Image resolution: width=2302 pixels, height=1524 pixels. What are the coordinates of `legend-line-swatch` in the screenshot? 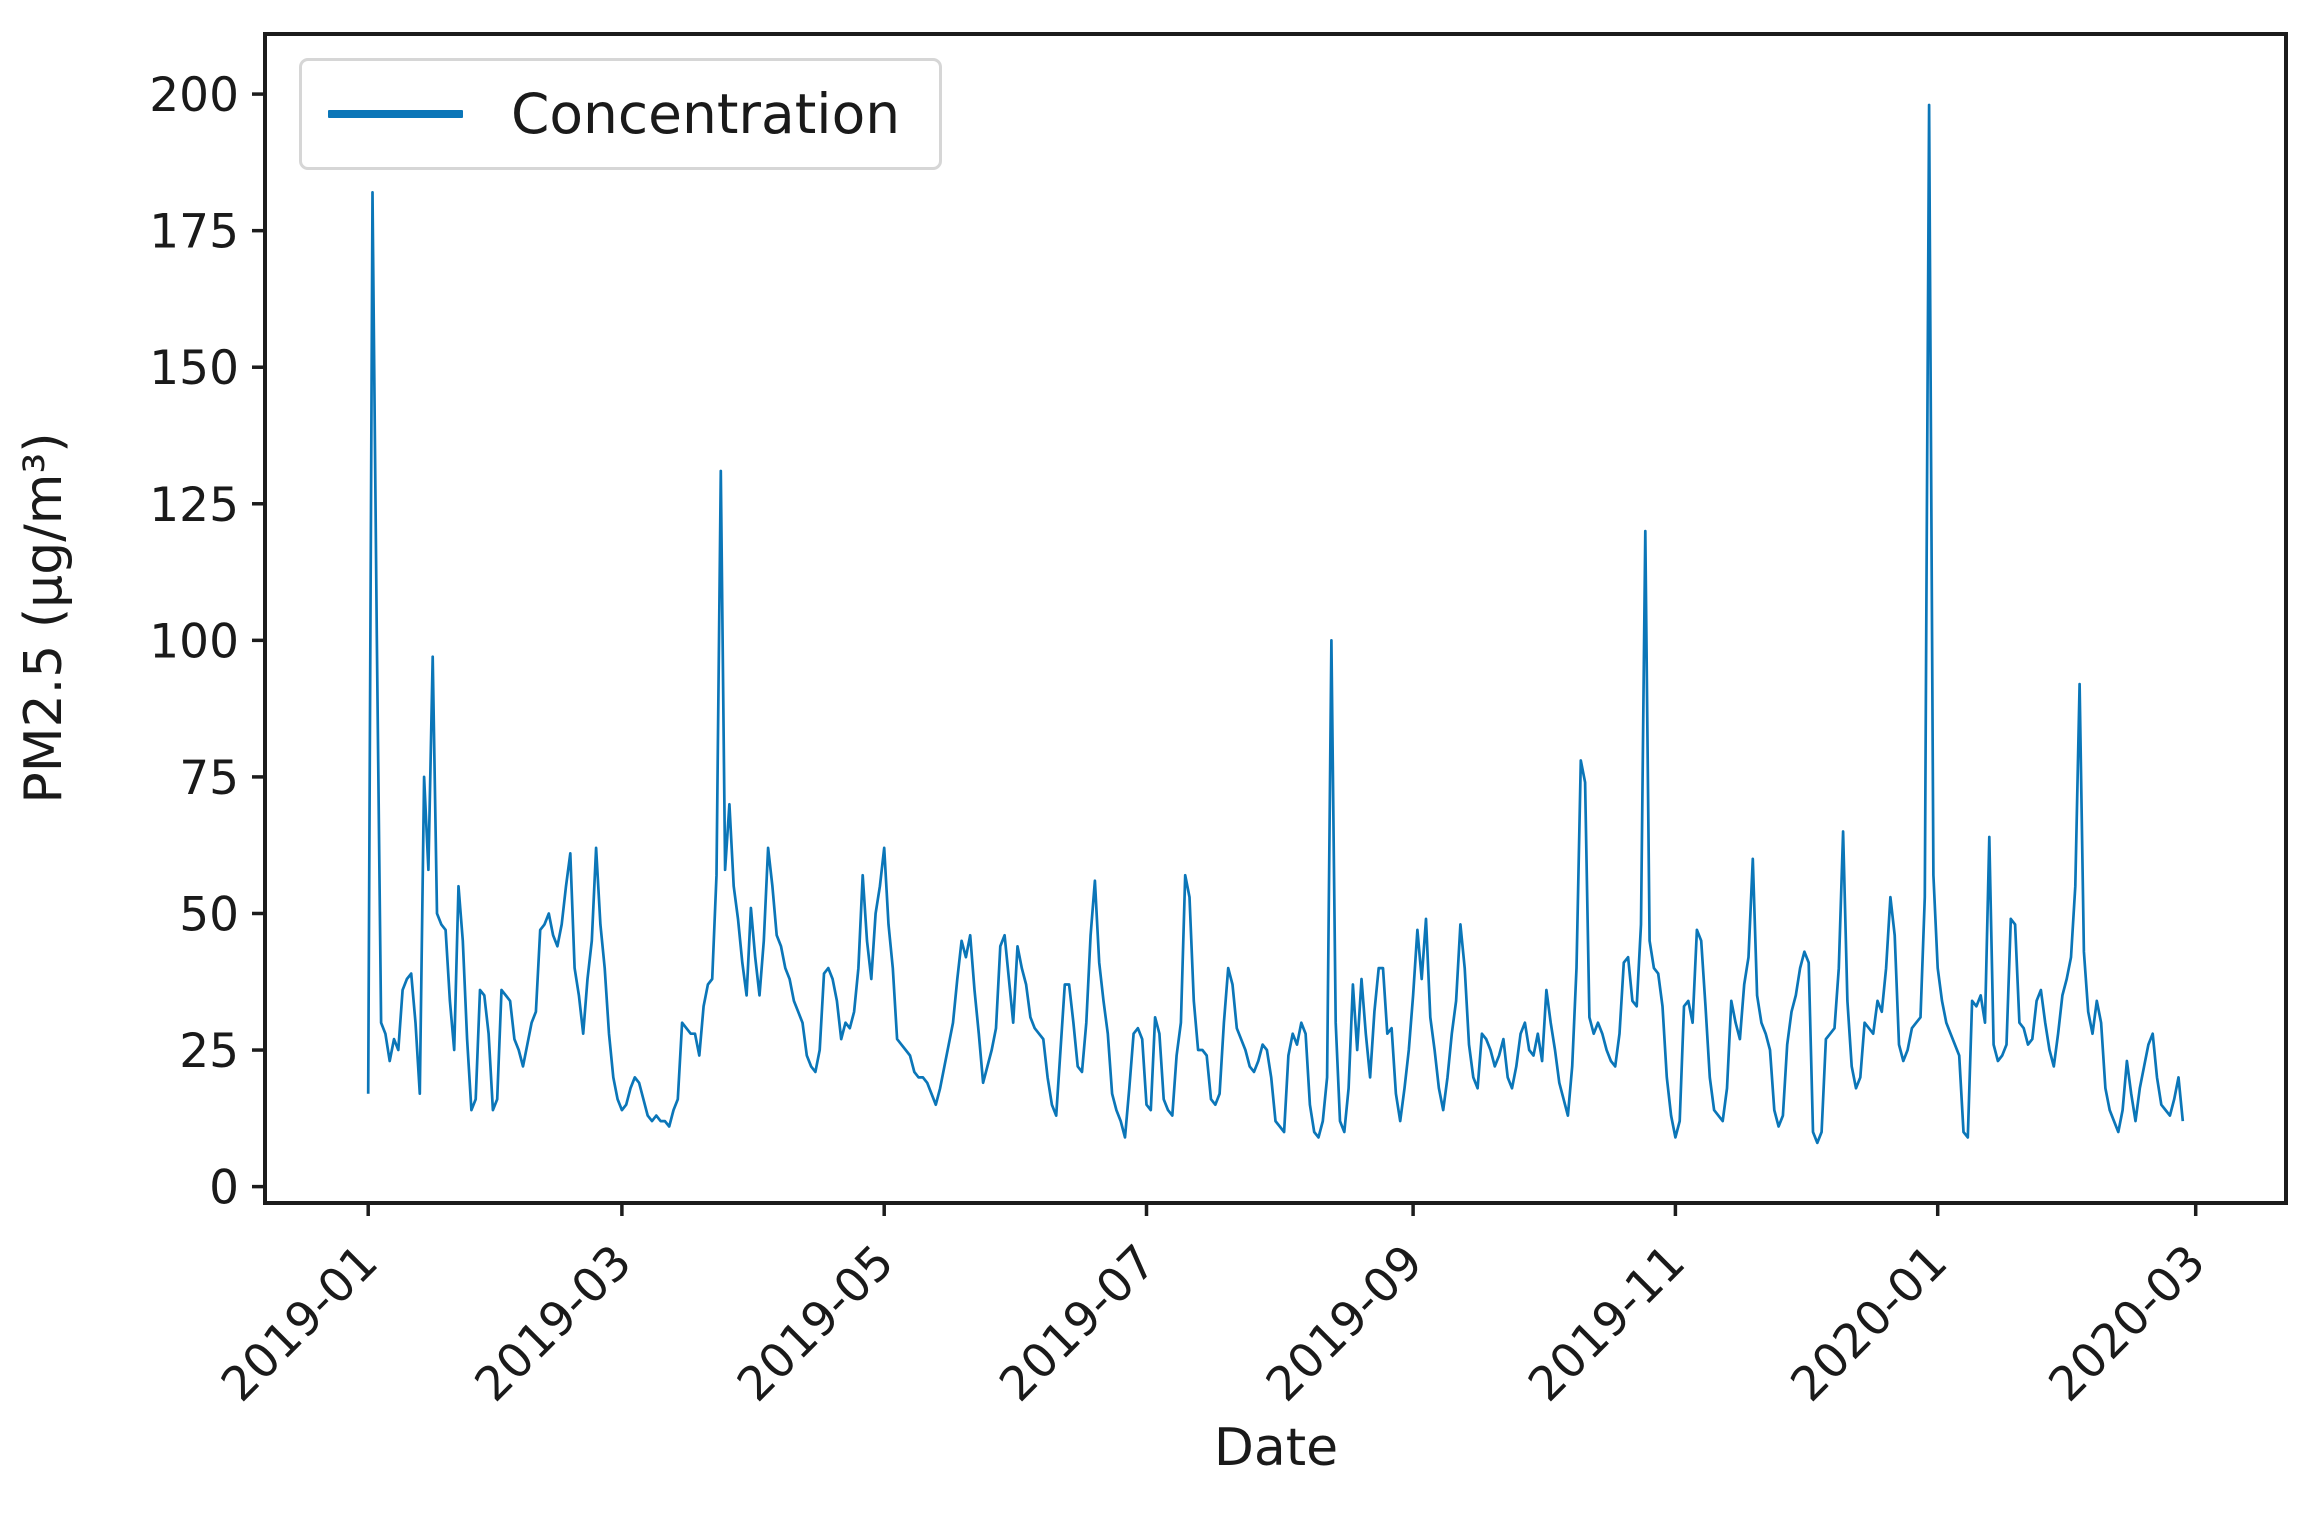 It's located at (395, 114).